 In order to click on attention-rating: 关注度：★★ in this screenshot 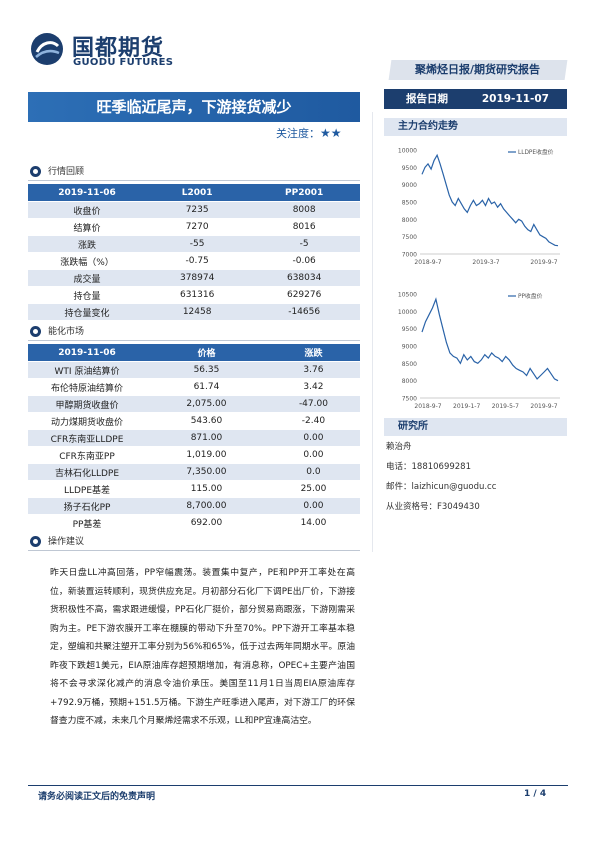, I will do `click(309, 133)`.